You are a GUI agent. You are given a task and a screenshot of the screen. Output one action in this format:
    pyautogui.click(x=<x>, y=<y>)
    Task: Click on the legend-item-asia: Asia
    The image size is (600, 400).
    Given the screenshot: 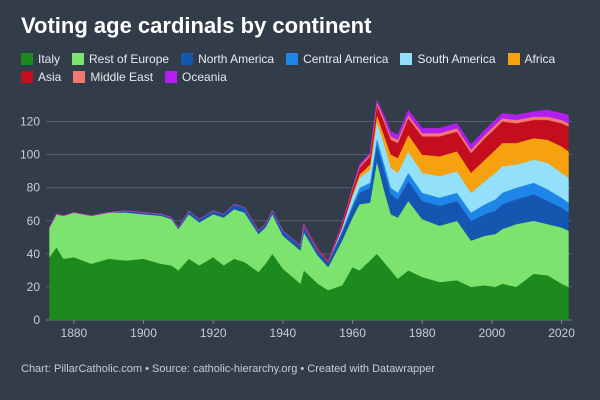 What is the action you would take?
    pyautogui.click(x=41, y=77)
    